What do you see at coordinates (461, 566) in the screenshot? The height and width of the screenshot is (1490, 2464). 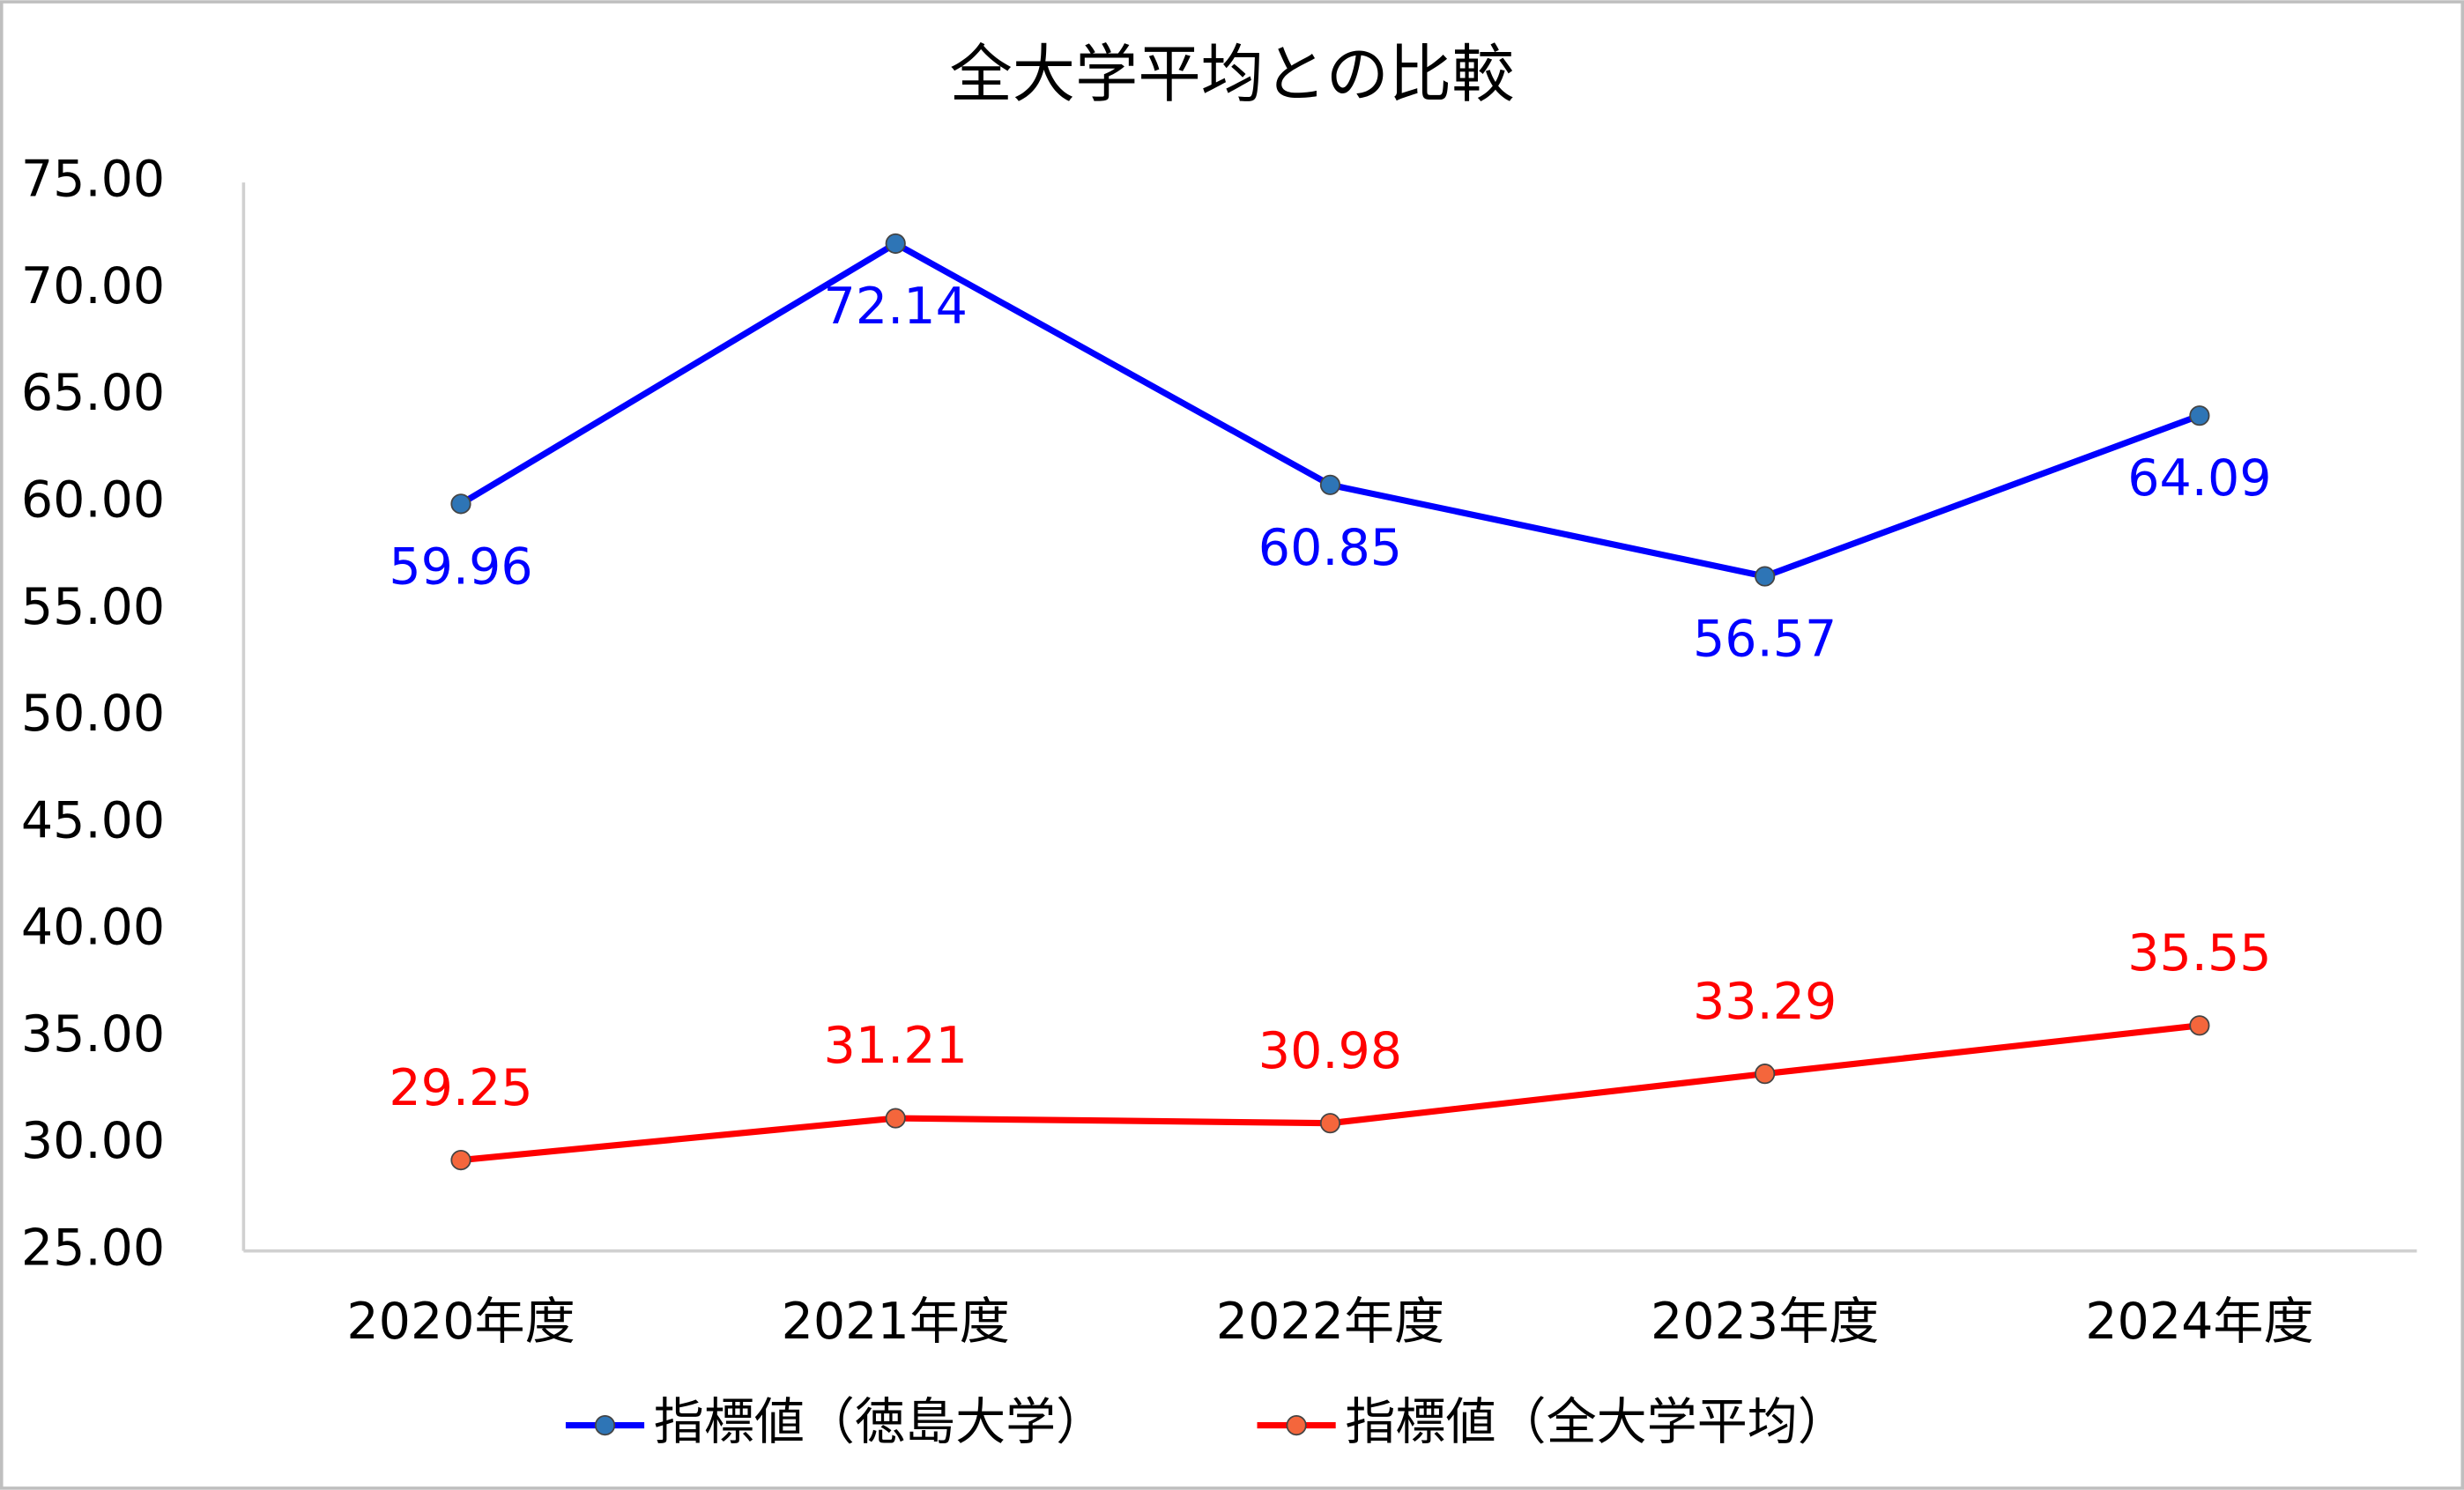 I see `data-label: 59.96` at bounding box center [461, 566].